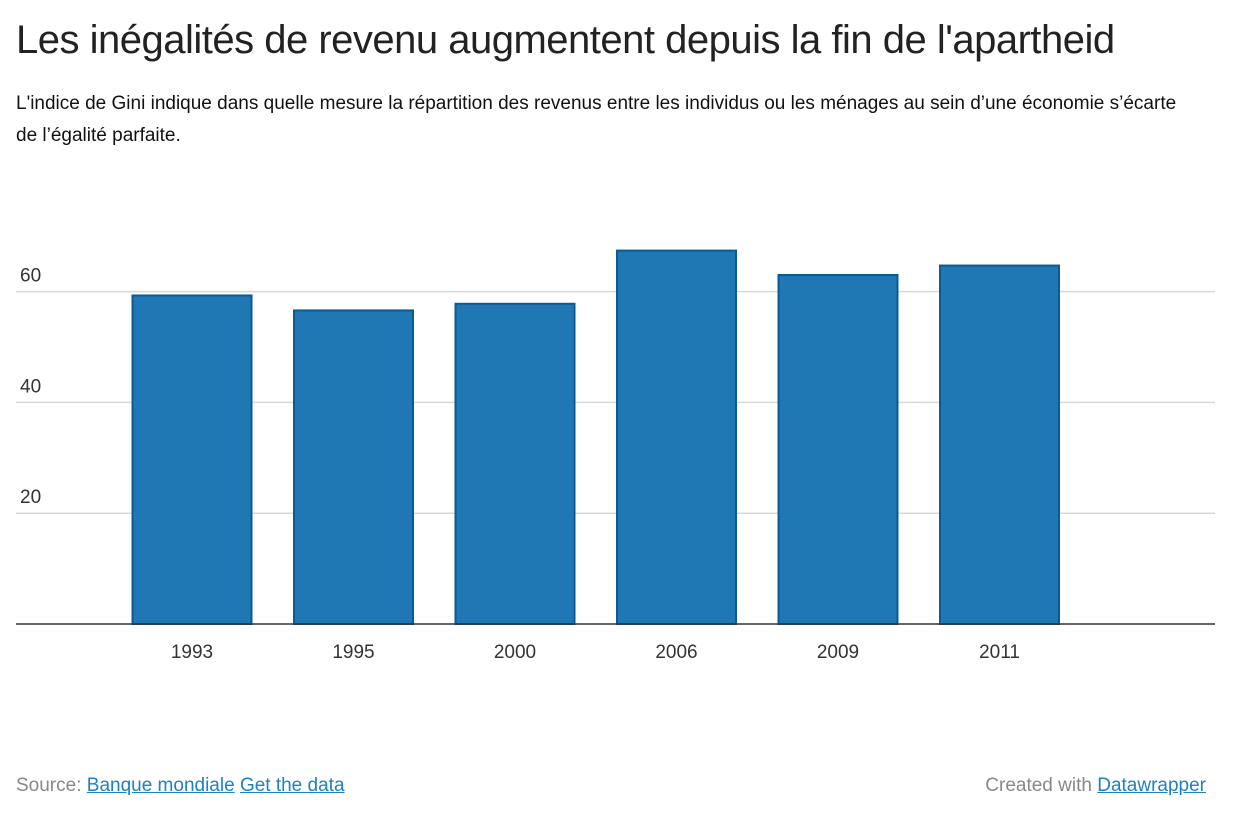  I want to click on x-tick-label: 1993, so click(192, 652).